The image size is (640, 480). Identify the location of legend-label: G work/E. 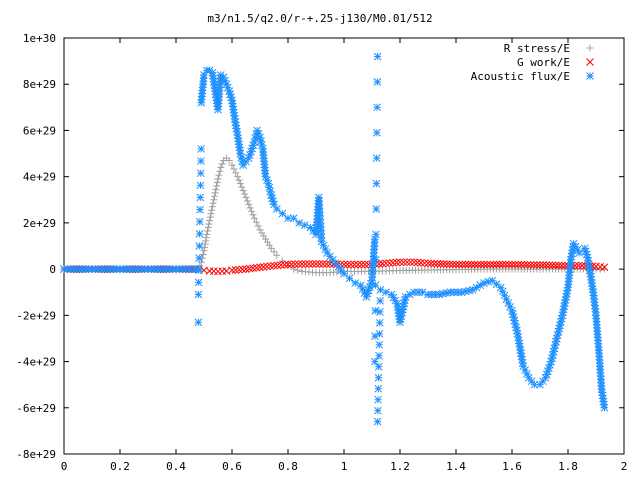
(543, 62).